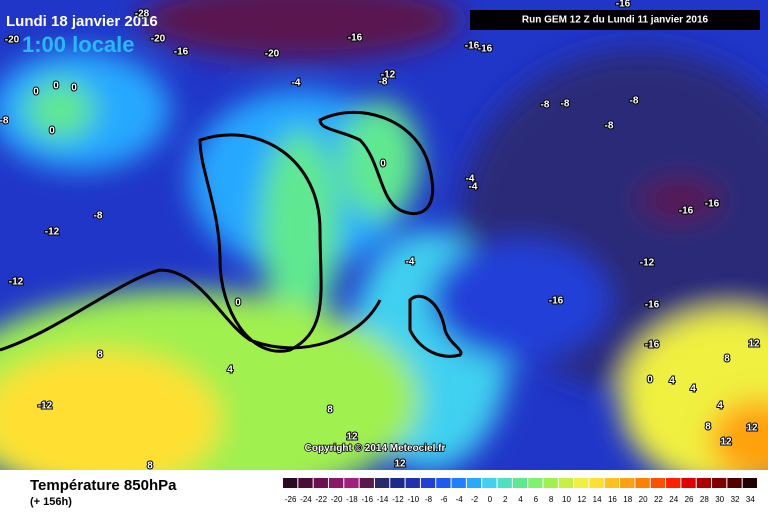 This screenshot has height=512, width=768. I want to click on legend-label: -4, so click(460, 499).